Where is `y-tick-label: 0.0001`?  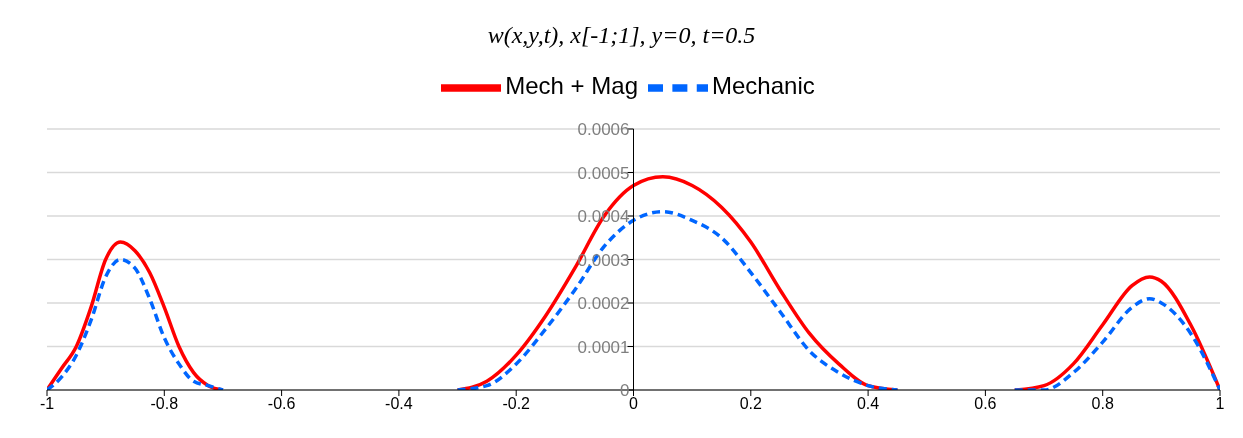
y-tick-label: 0.0001 is located at coordinates (603, 347).